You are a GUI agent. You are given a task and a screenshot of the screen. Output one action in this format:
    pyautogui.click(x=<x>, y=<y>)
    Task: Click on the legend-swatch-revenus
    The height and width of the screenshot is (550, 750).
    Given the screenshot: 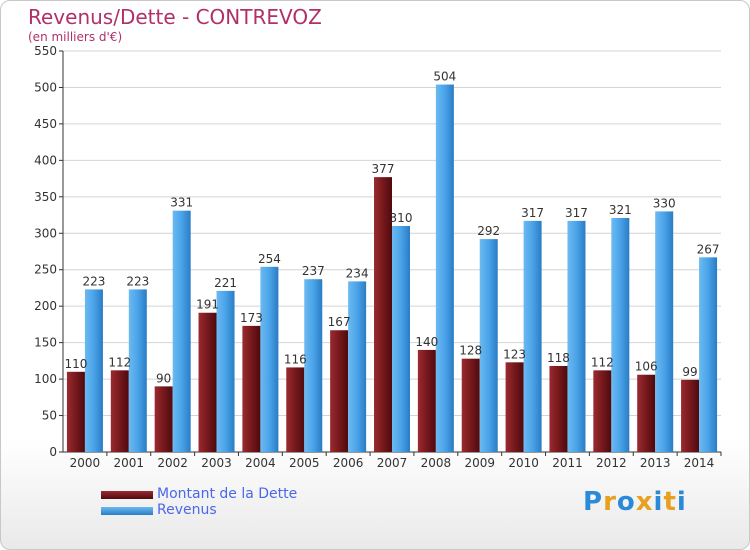 What is the action you would take?
    pyautogui.click(x=127, y=511)
    